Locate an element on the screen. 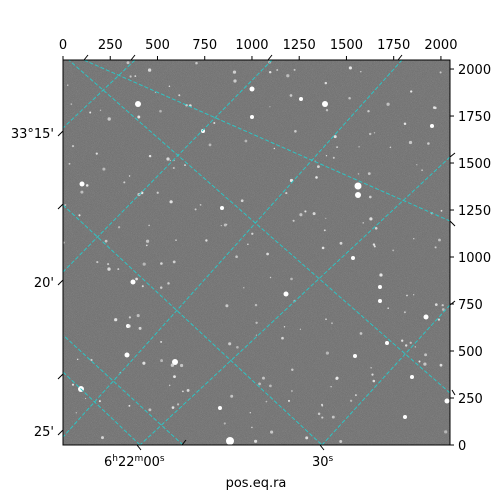 This screenshot has height=500, width=500. right-tick-label-4: 1000 is located at coordinates (474, 258).